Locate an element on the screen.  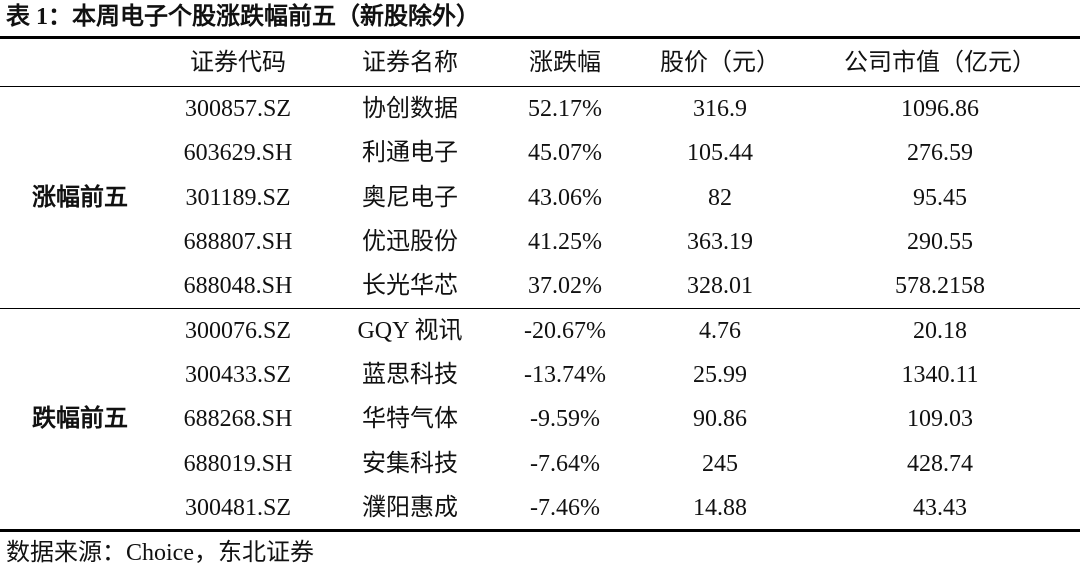
stock-name: 长光华芯 is located at coordinates (410, 286).